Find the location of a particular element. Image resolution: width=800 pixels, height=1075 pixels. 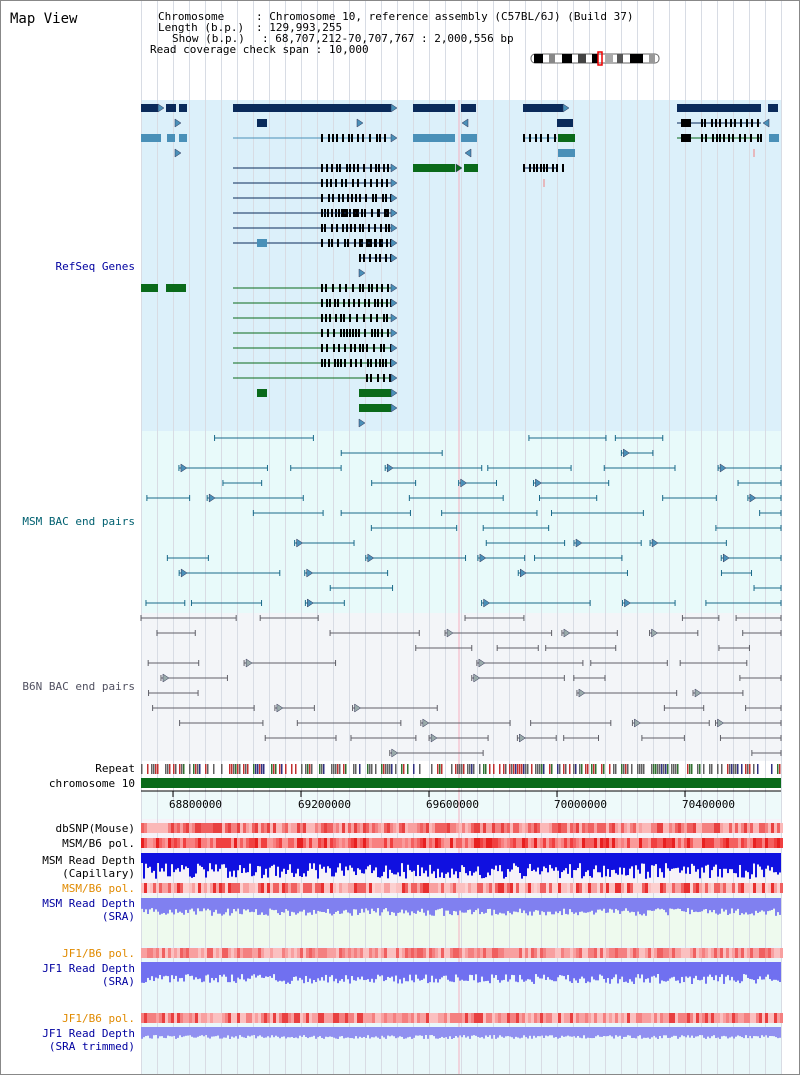

refseq-genes-label: RefSeq Genes is located at coordinates (95, 266).